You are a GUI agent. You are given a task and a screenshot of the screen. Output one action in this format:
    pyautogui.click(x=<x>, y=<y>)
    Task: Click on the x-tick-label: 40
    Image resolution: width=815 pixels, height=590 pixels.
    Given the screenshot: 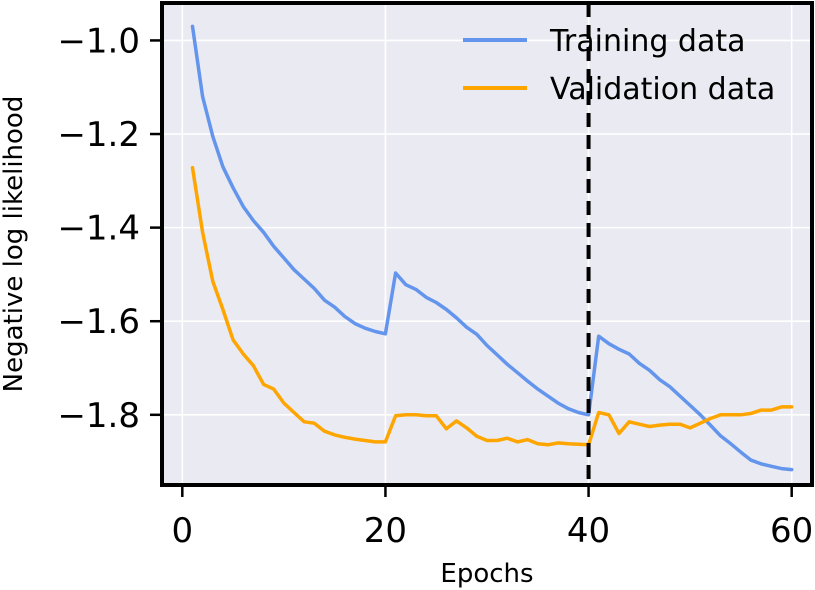 What is the action you would take?
    pyautogui.click(x=588, y=531)
    